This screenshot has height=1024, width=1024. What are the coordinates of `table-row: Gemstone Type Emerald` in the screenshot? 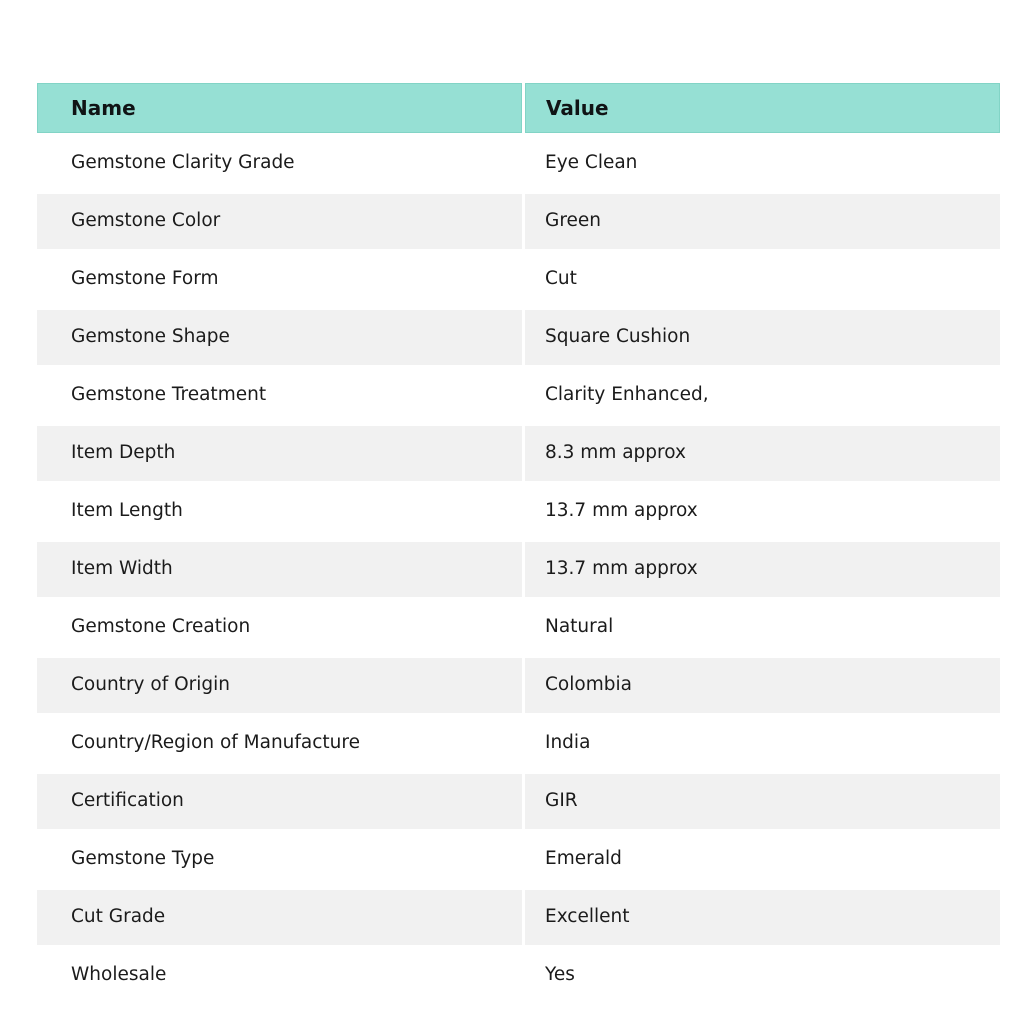 It's located at (518, 859).